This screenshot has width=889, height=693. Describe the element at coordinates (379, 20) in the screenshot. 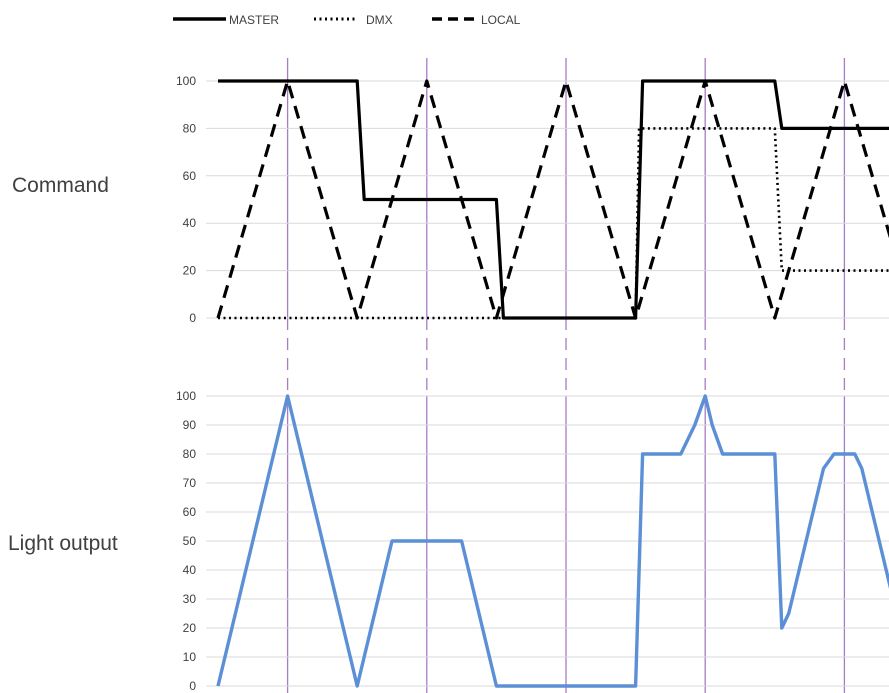

I see `legend-dmx-label: DMX` at that location.